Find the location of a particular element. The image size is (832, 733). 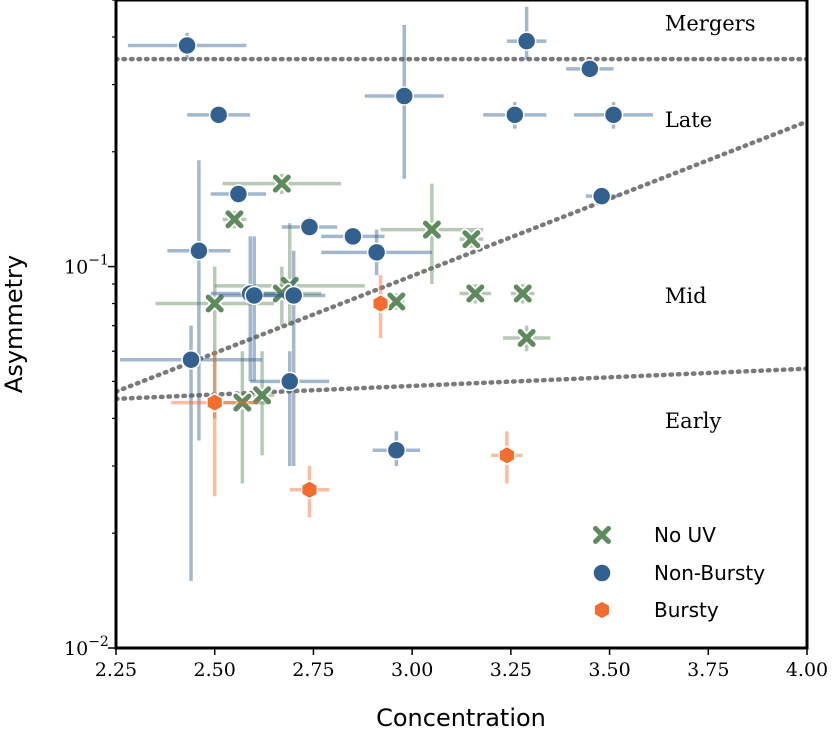

legend-label-no-uv: No UV is located at coordinates (685, 535).